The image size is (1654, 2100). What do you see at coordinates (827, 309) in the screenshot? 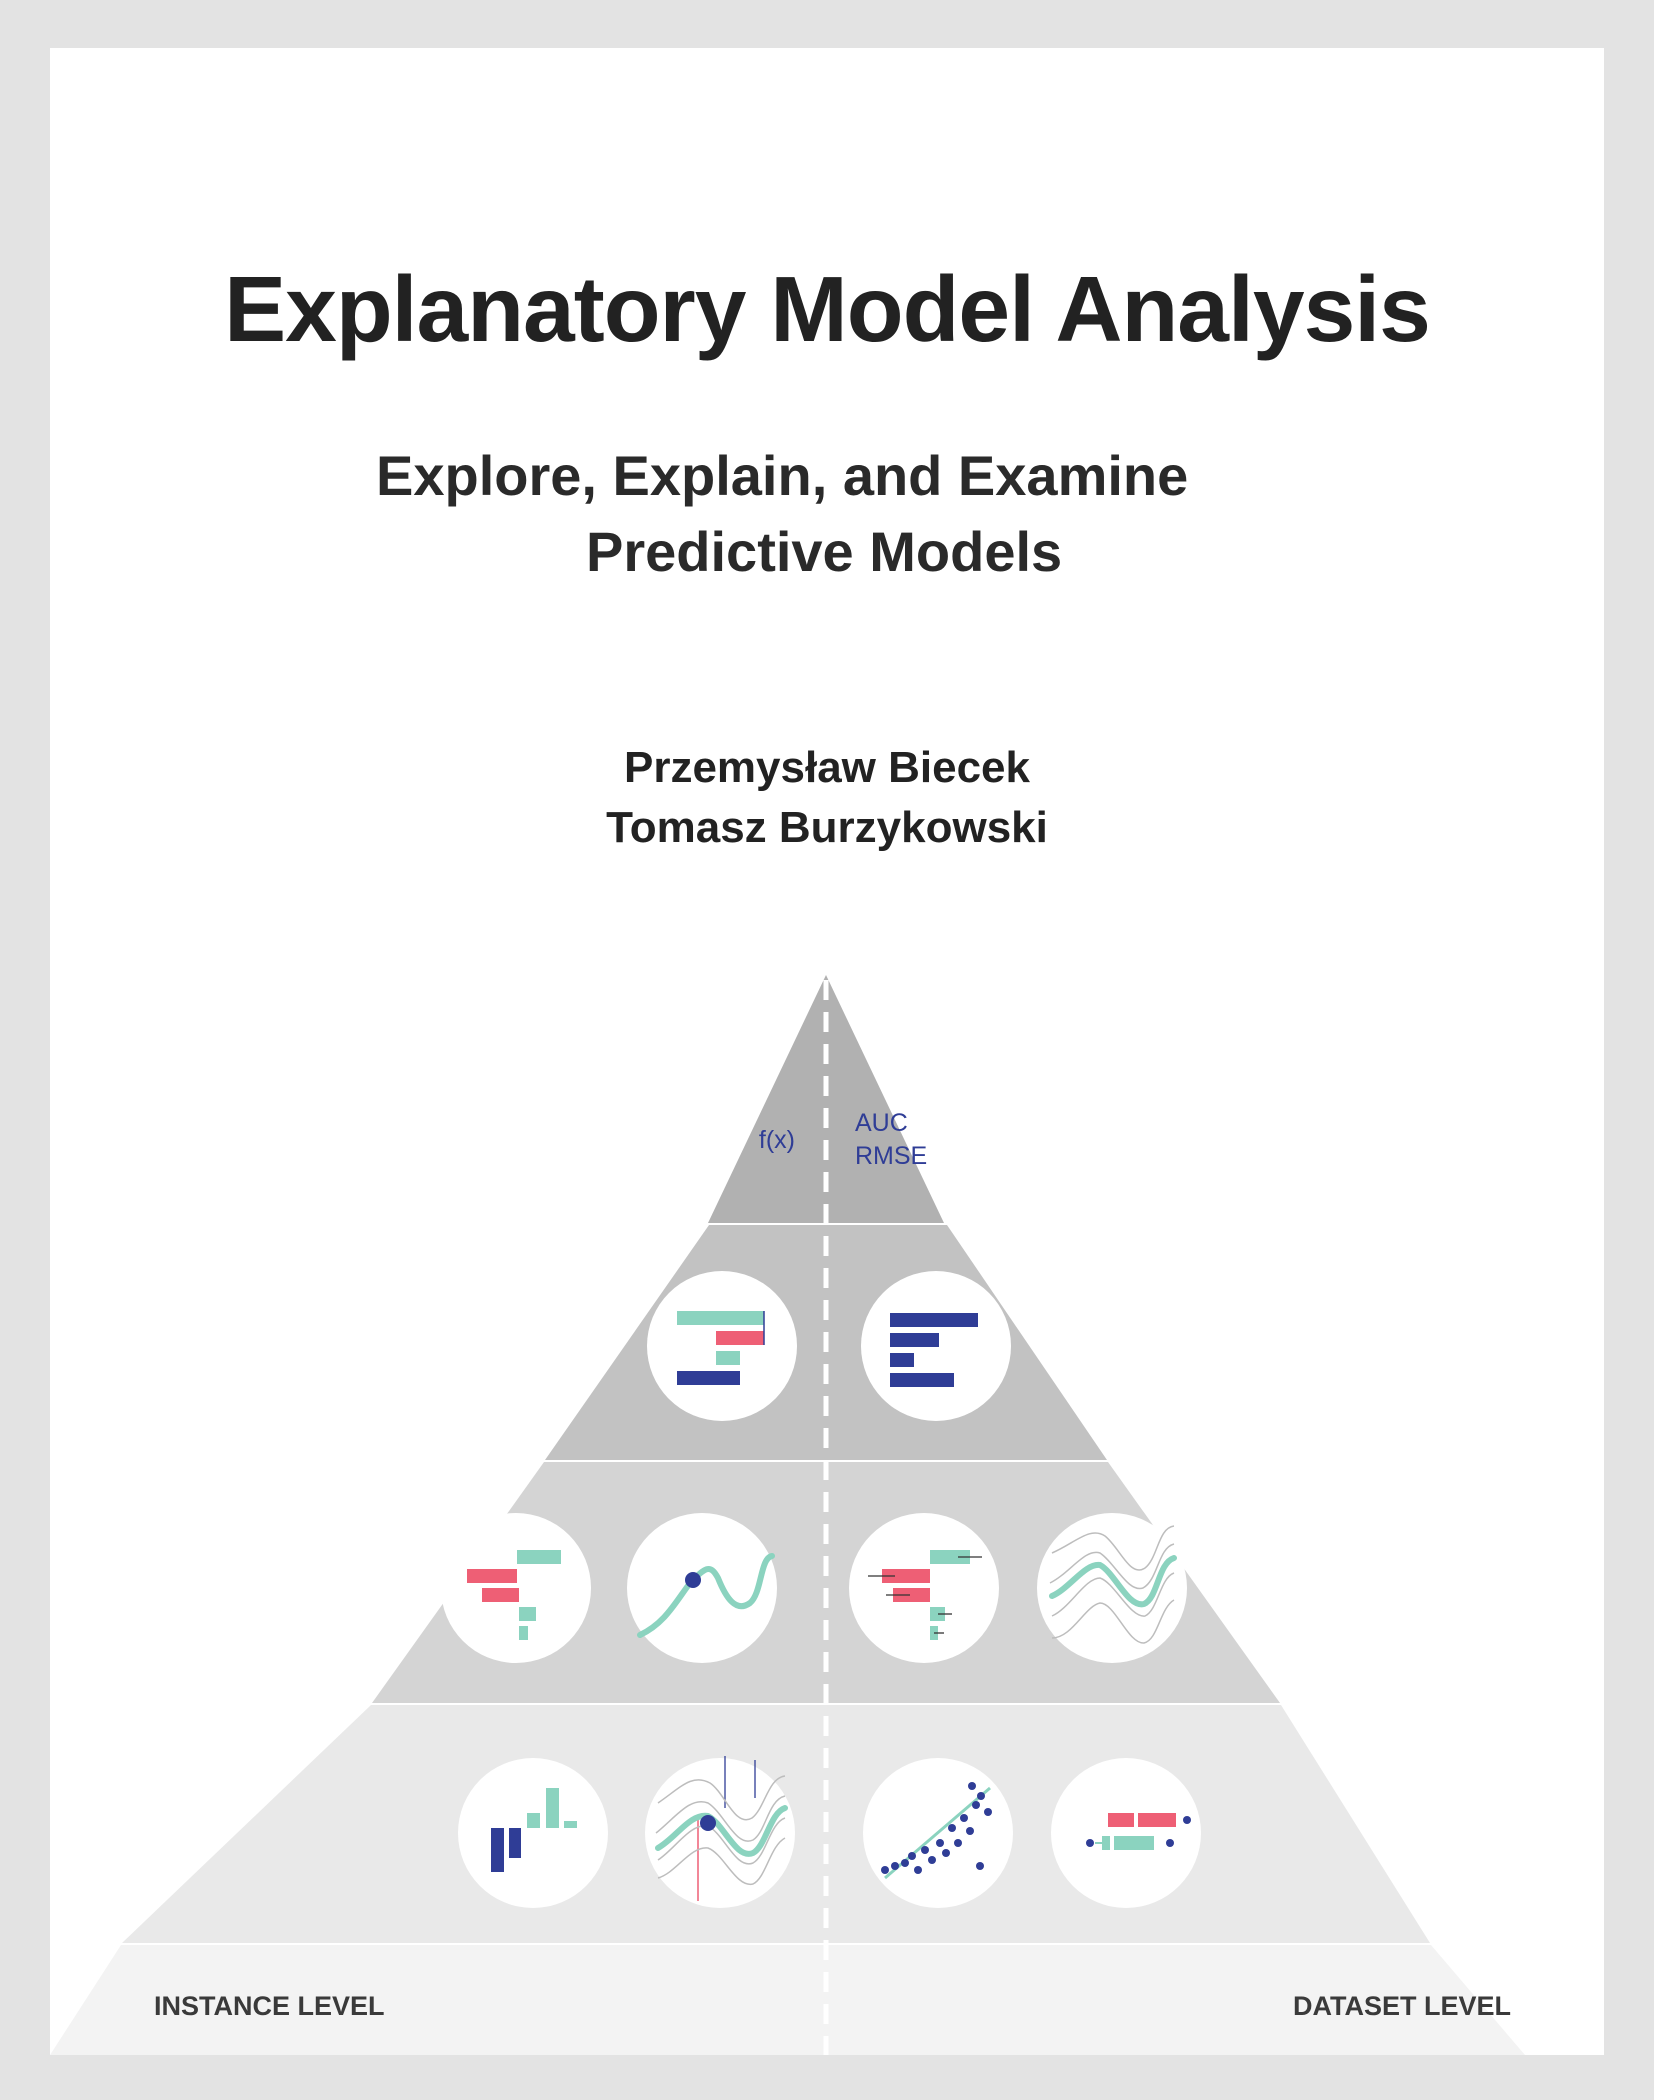
I see `book-title: Explanatory Model Analysis` at bounding box center [827, 309].